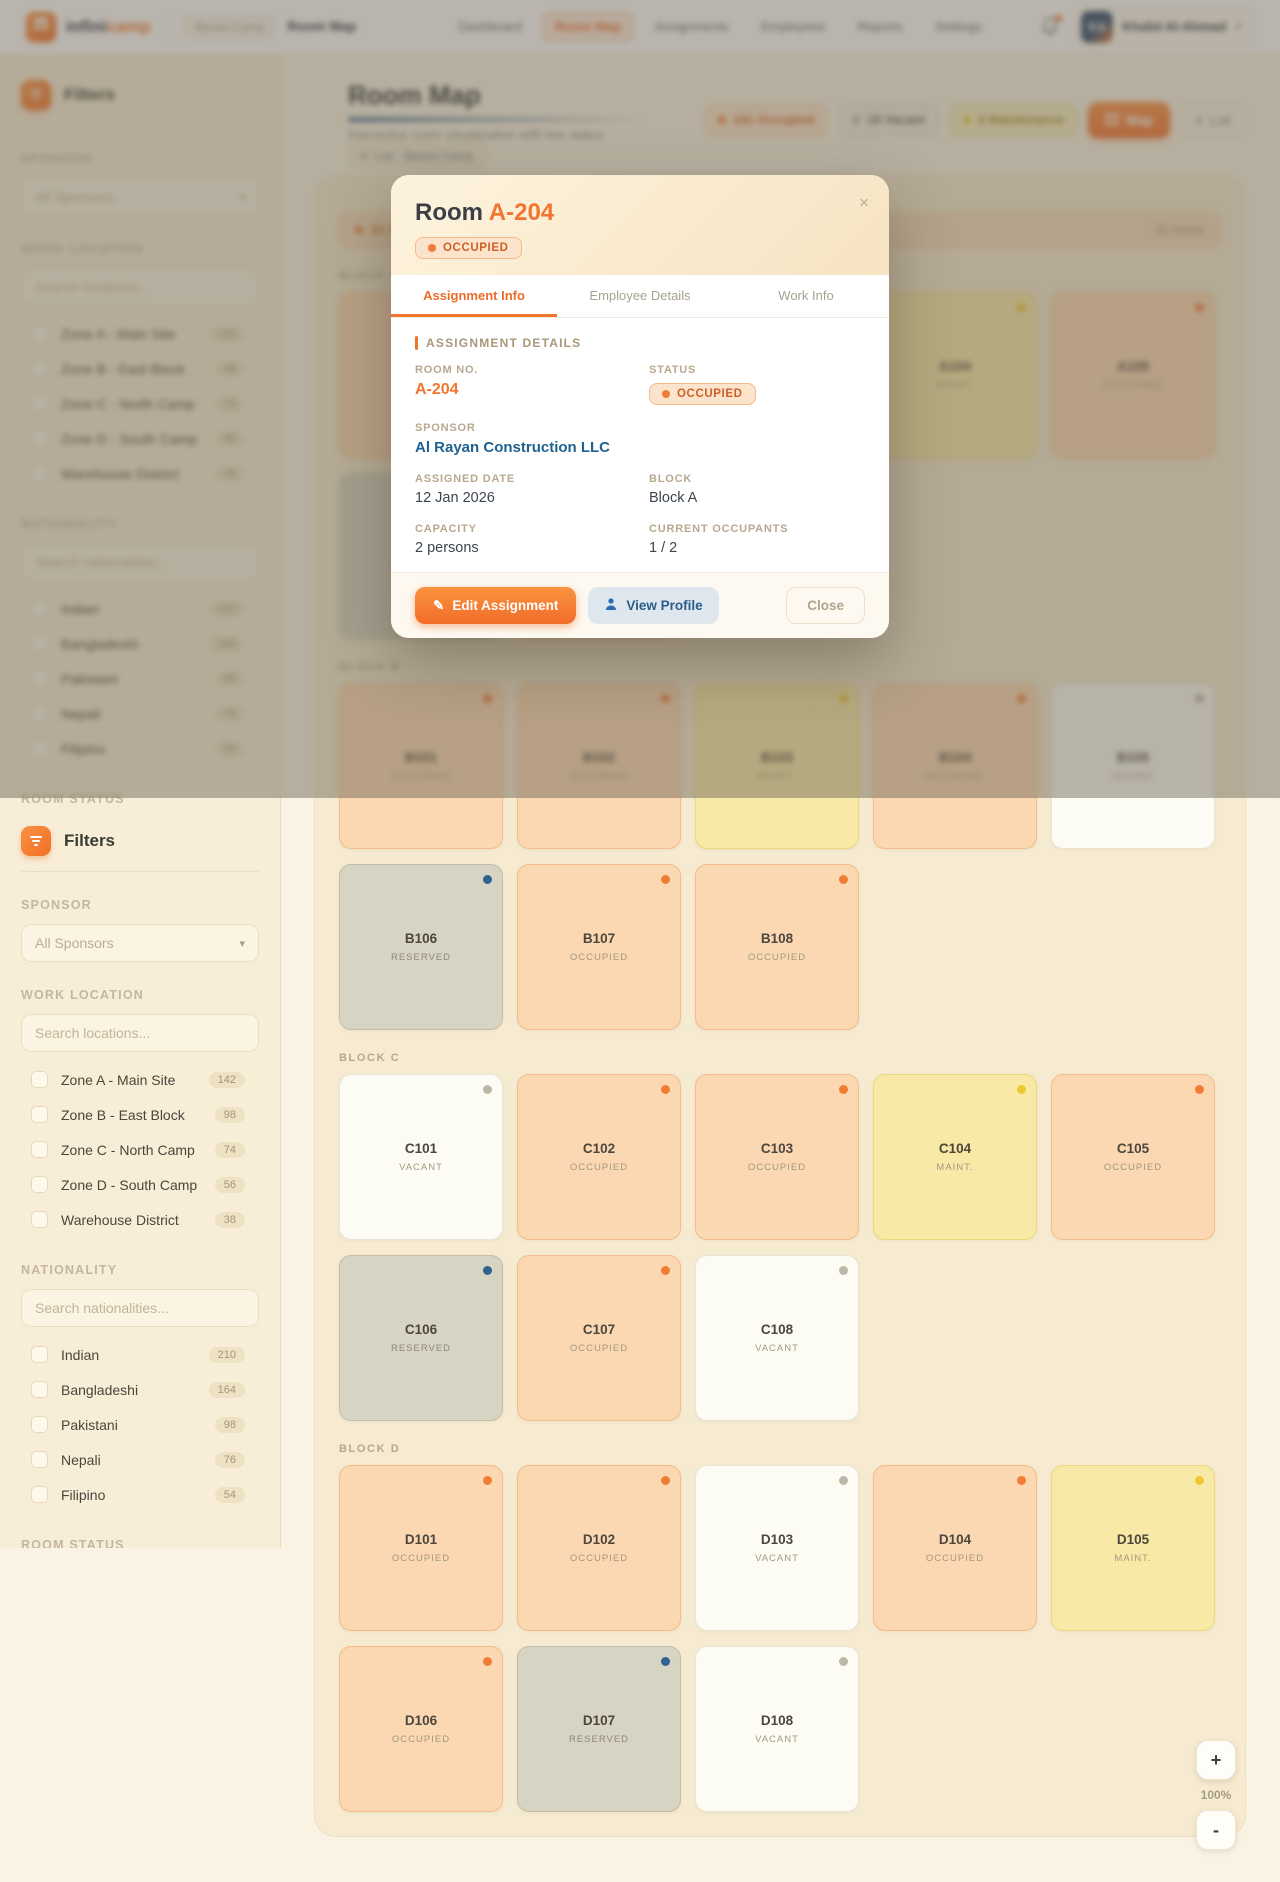 The width and height of the screenshot is (1280, 1882). I want to click on room-card: D103 VACANT, so click(777, 1548).